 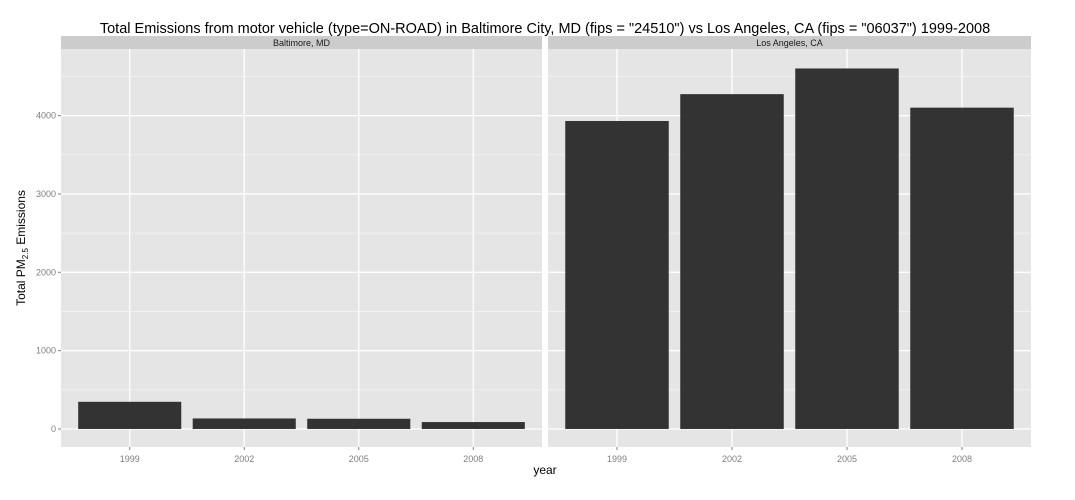 What do you see at coordinates (962, 268) in the screenshot?
I see `bar-los-angeles-2008` at bounding box center [962, 268].